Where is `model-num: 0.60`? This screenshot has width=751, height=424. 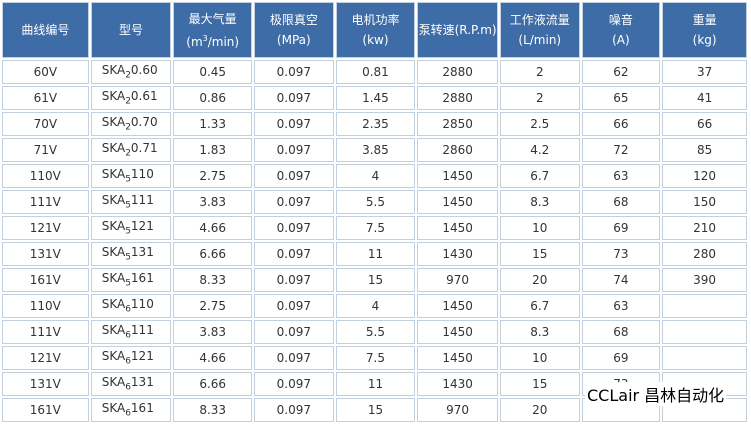
model-num: 0.60 is located at coordinates (144, 70).